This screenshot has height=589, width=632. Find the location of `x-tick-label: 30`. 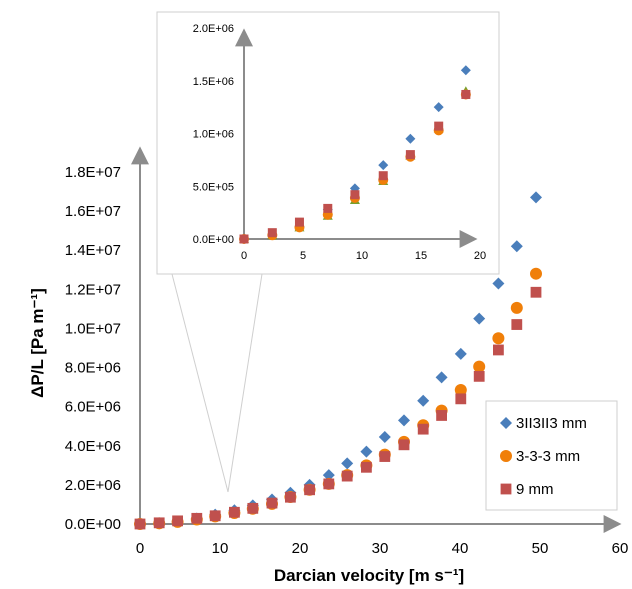

x-tick-label: 30 is located at coordinates (380, 548).